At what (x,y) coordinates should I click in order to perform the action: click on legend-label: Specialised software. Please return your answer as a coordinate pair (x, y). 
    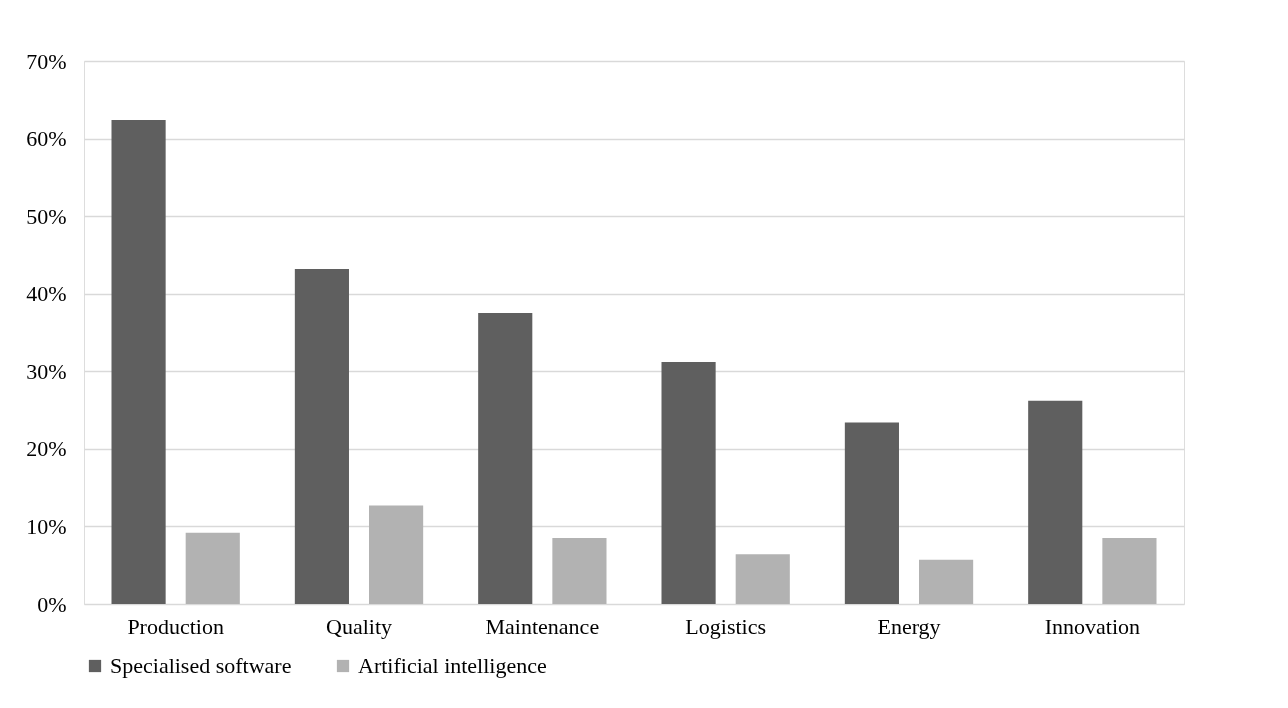
    Looking at the image, I should click on (201, 665).